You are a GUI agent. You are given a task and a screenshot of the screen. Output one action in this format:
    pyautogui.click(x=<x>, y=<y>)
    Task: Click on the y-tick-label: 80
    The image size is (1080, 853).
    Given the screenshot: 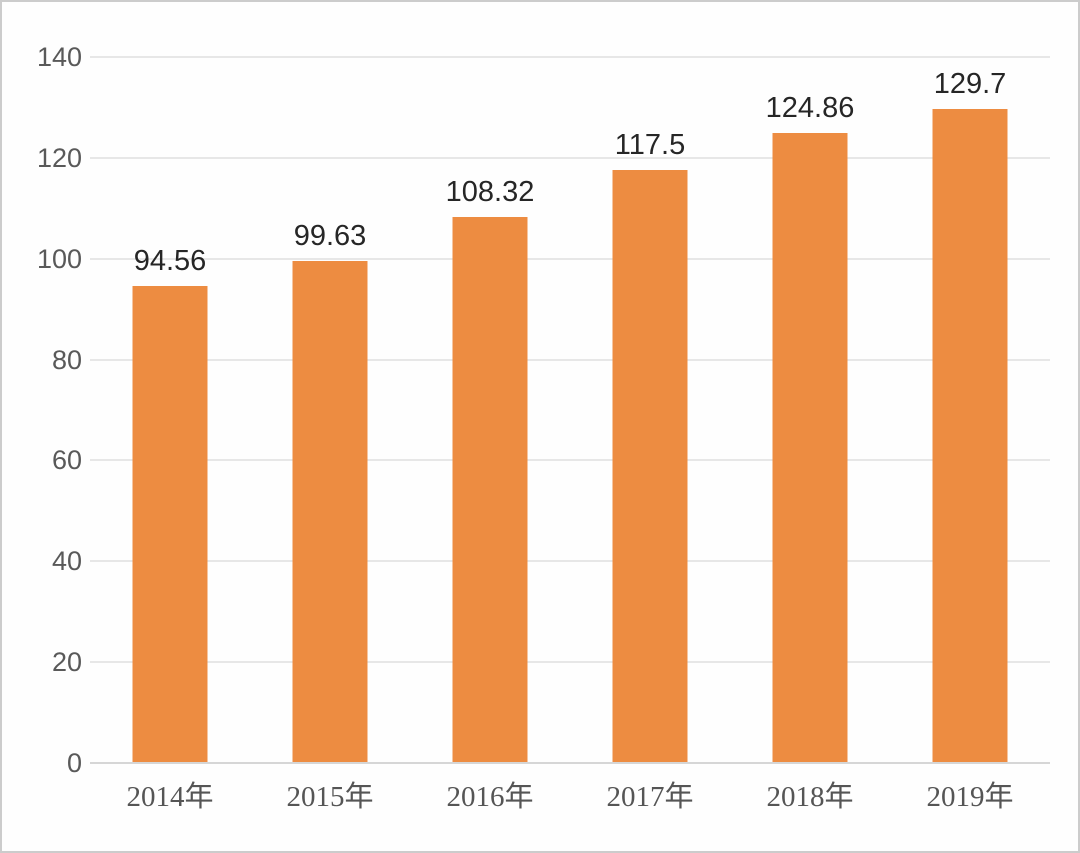 What is the action you would take?
    pyautogui.click(x=66, y=359)
    